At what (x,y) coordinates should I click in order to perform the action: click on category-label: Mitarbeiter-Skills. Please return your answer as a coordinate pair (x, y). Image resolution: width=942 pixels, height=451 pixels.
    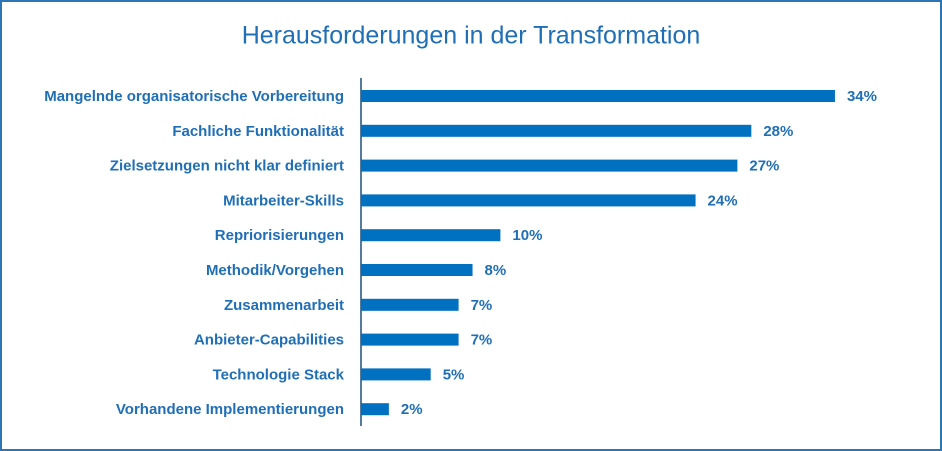
    Looking at the image, I should click on (283, 200).